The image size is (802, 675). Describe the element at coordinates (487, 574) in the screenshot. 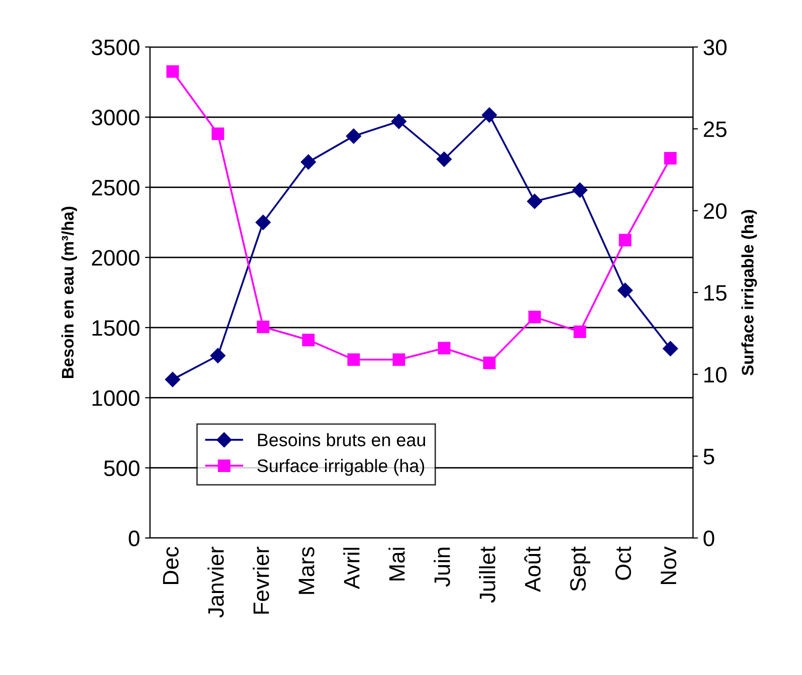

I see `x-tick-label: Juillet` at that location.